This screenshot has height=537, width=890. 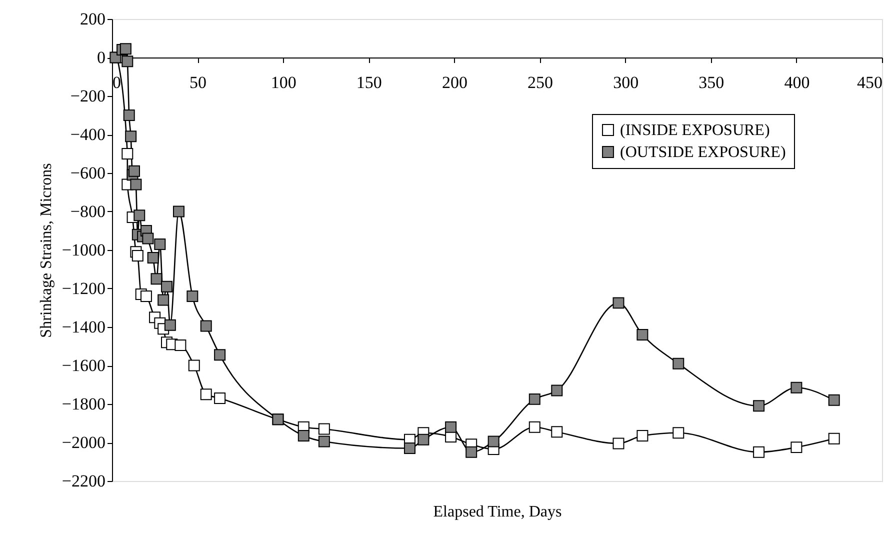 I want to click on y-tick-label: −2000, so click(x=84, y=442).